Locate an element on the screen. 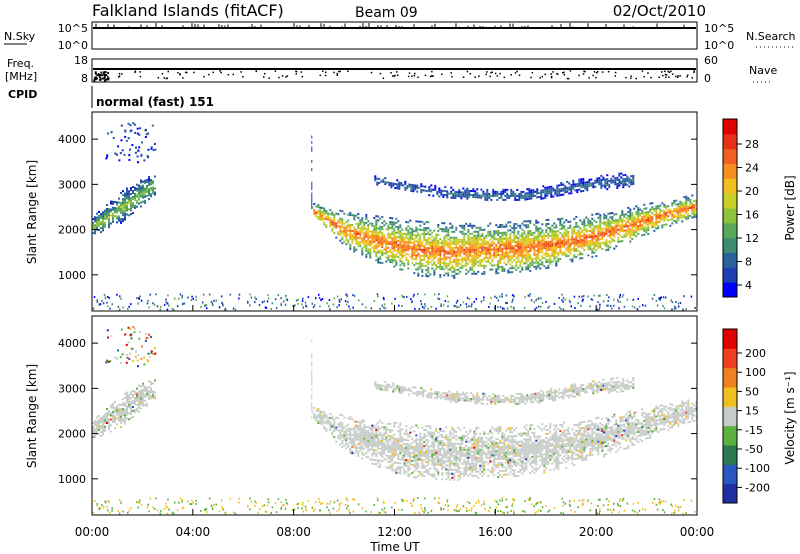  colorbar-tick: -100 is located at coordinates (757, 468).